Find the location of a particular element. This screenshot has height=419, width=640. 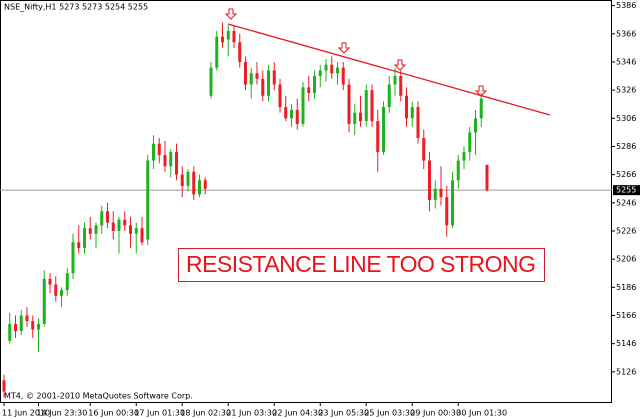

y-tick-label: 5206 is located at coordinates (626, 259).